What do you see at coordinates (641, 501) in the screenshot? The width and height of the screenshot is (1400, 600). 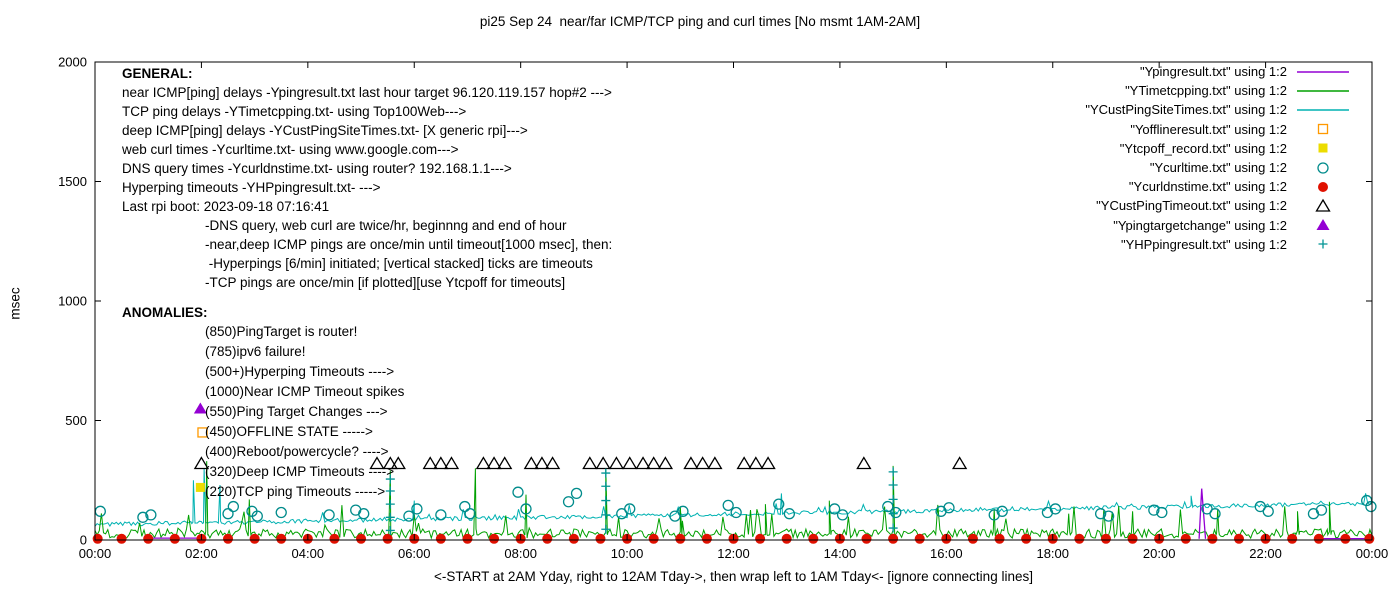 I see `markers-YHPpingresult` at bounding box center [641, 501].